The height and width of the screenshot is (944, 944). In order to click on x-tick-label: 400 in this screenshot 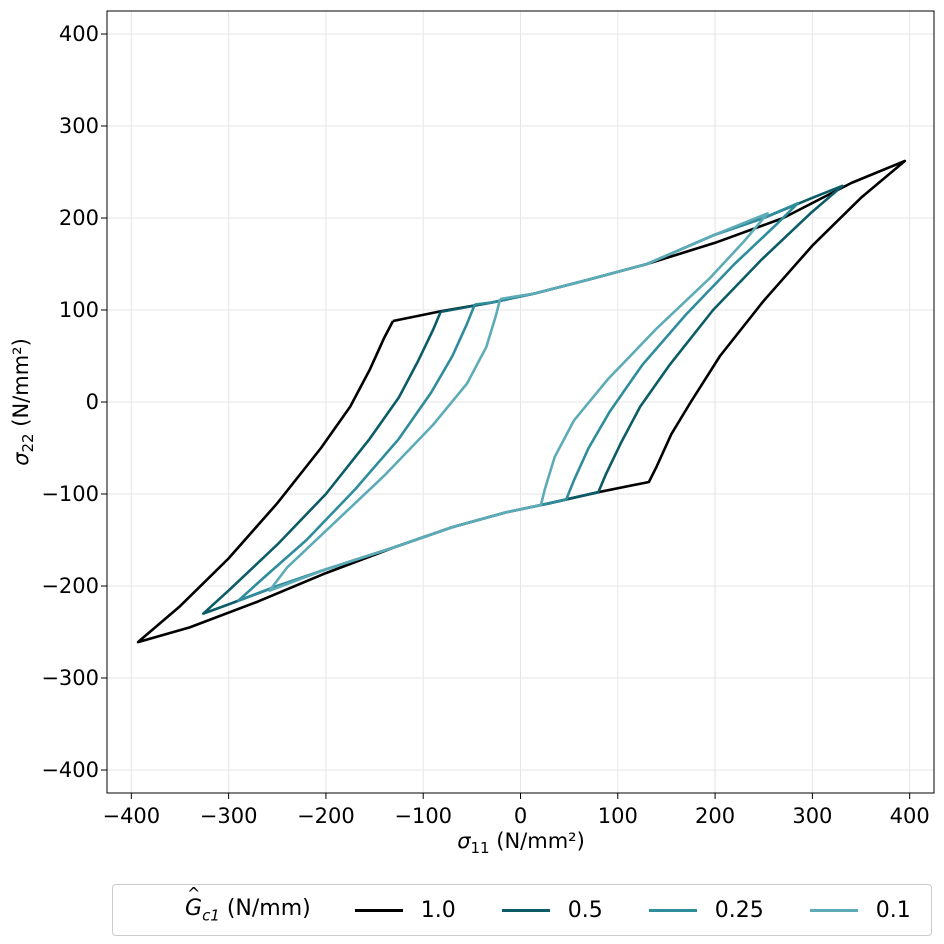, I will do `click(910, 816)`.